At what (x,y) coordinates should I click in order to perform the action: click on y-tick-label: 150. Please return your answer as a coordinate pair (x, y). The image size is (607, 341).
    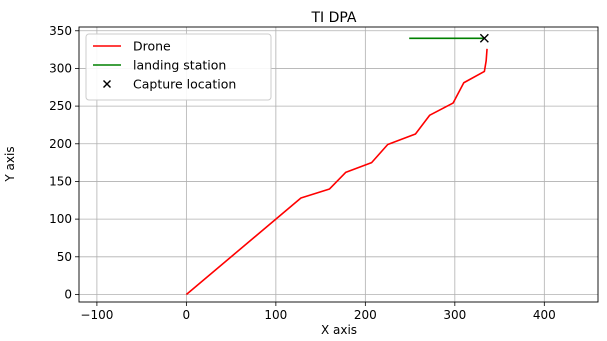
    Looking at the image, I should click on (60, 181).